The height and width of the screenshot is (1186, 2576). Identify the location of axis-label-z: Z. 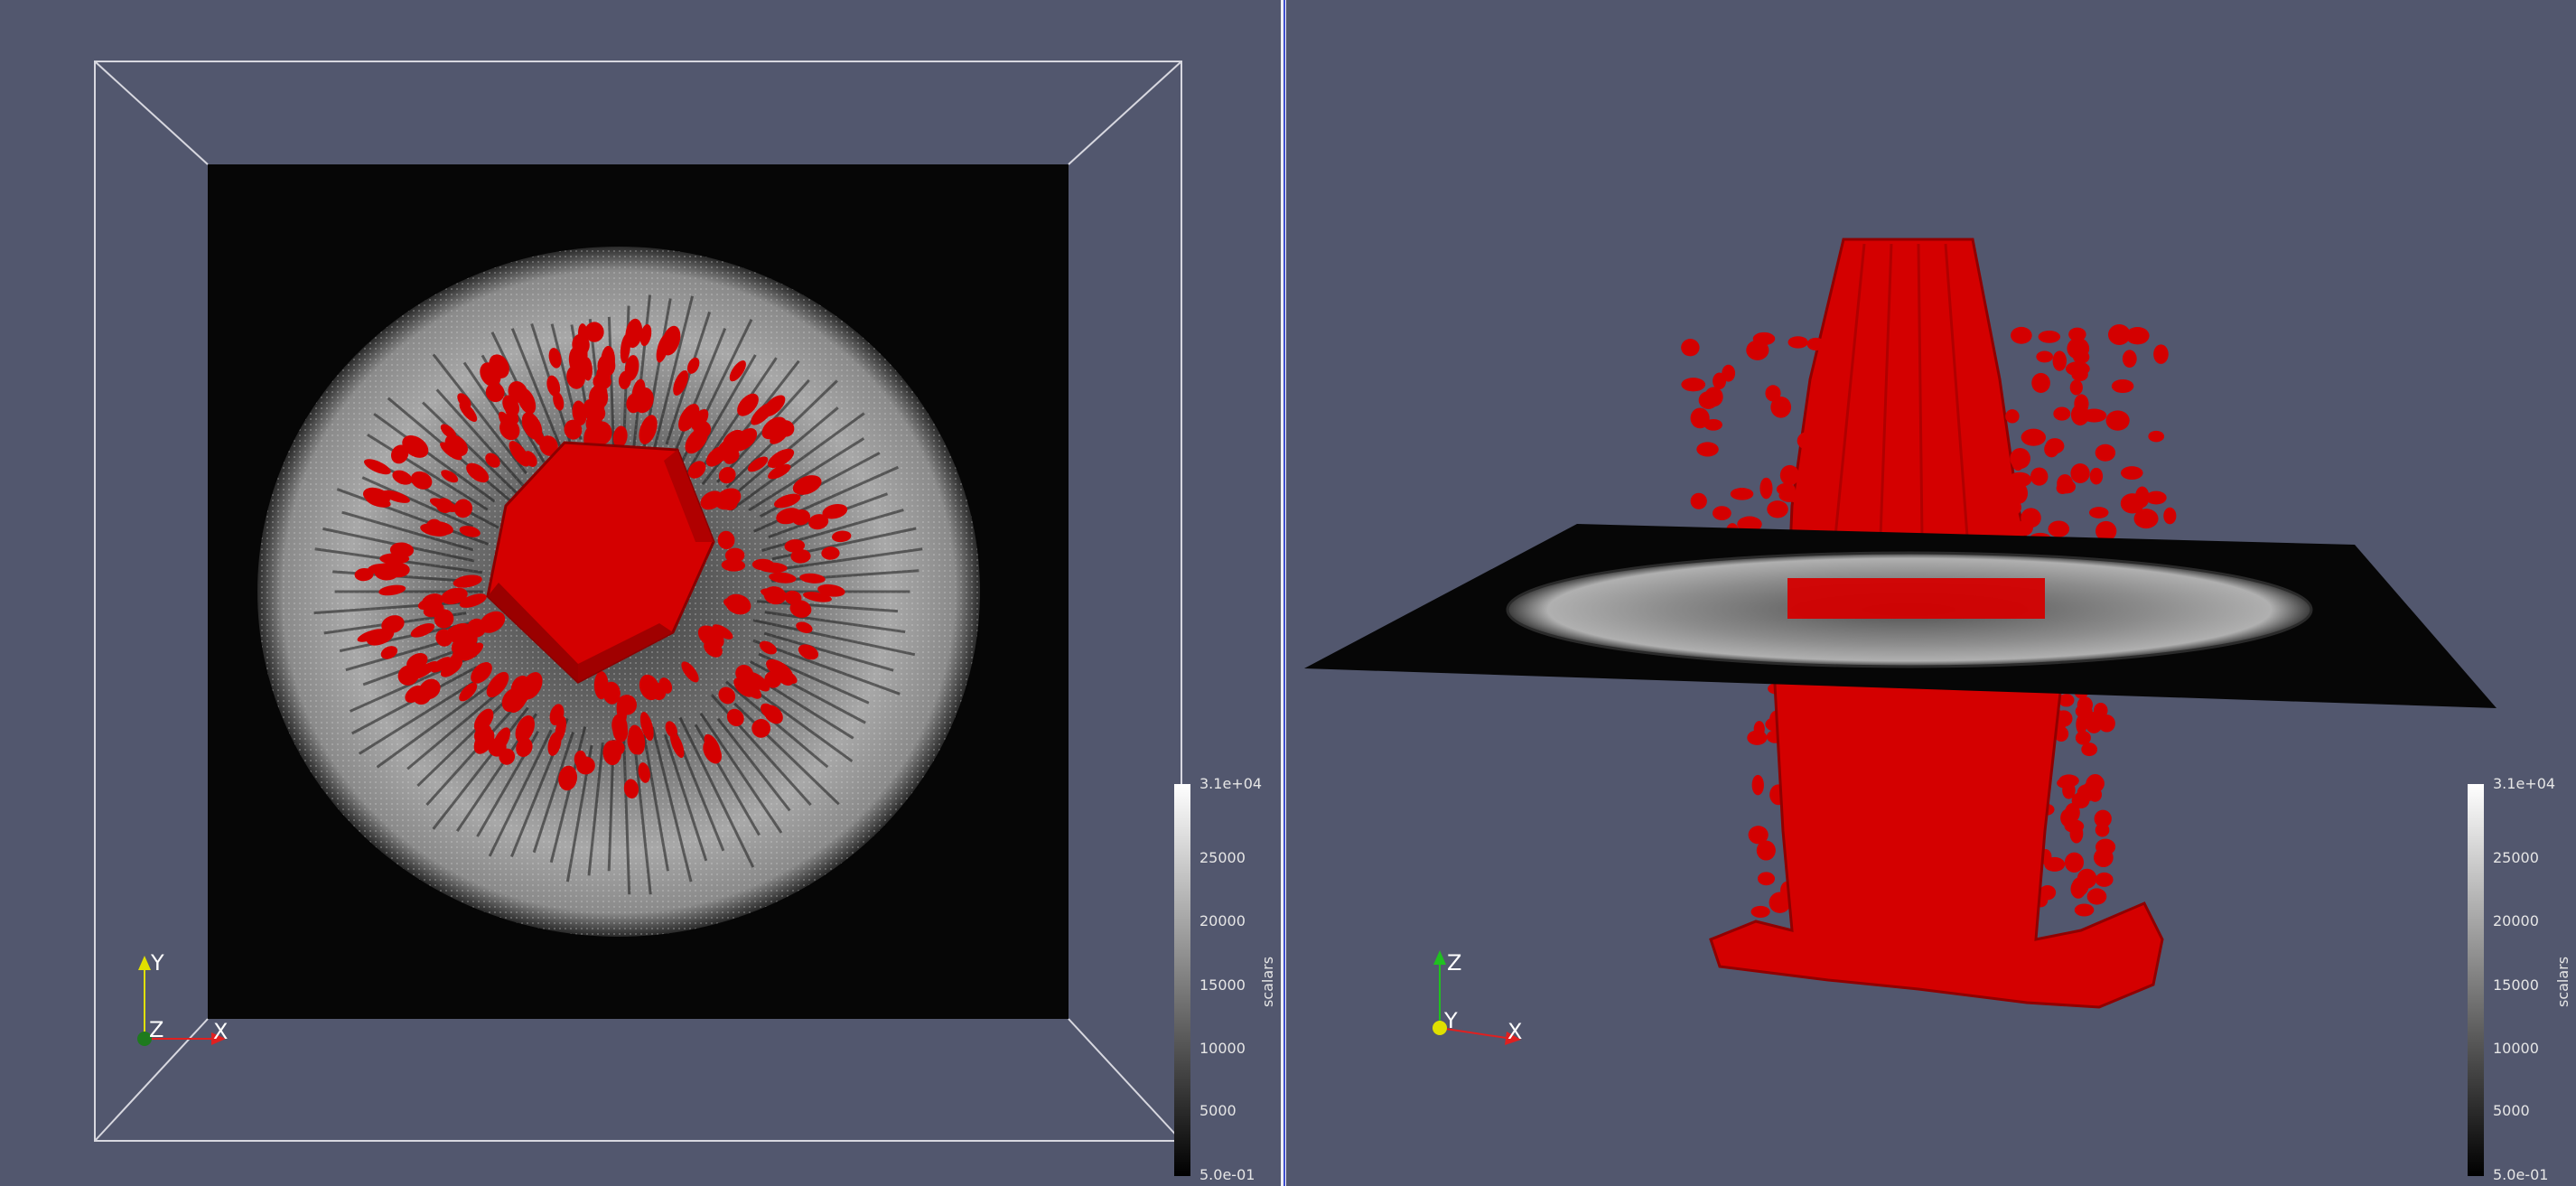
(1454, 963).